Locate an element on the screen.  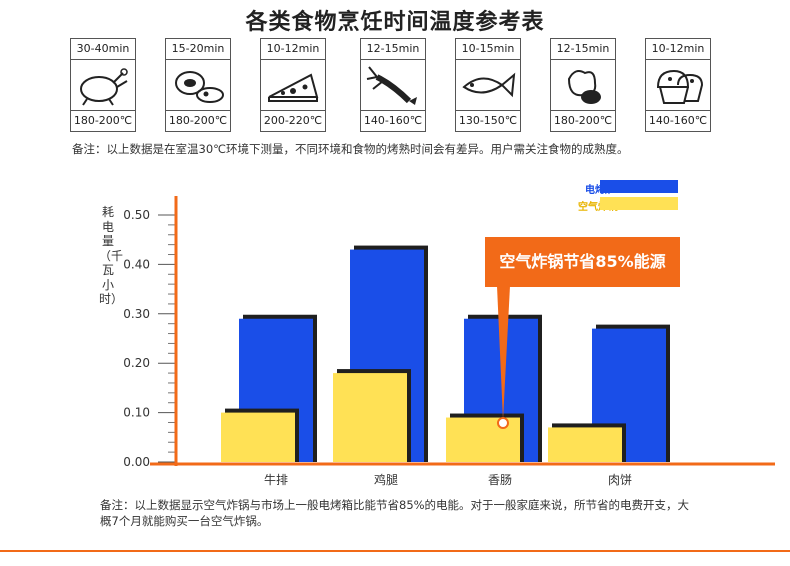
savings-callout: 空气炸锅节省85%能源 is located at coordinates (582, 262).